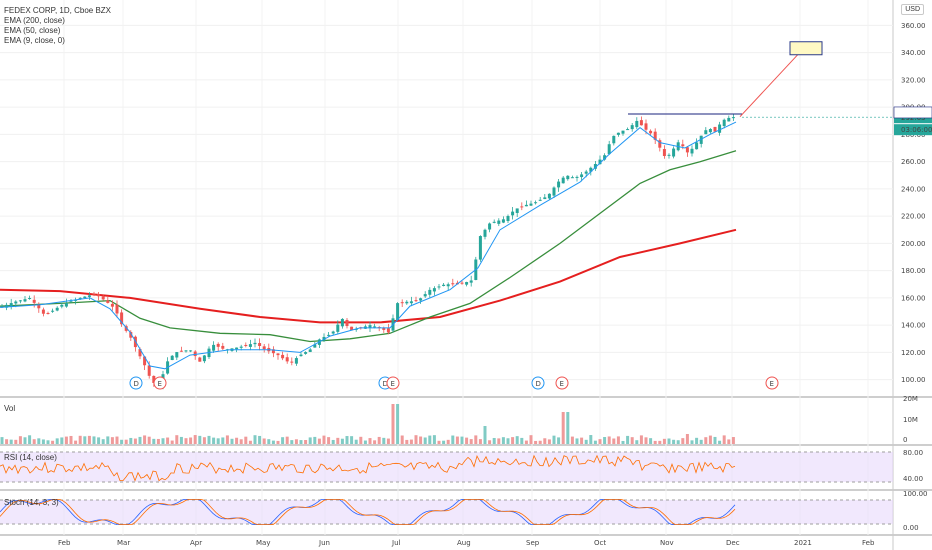 Image resolution: width=932 pixels, height=550 pixels. What do you see at coordinates (160, 384) in the screenshot?
I see `event-marker-label: E` at bounding box center [160, 384].